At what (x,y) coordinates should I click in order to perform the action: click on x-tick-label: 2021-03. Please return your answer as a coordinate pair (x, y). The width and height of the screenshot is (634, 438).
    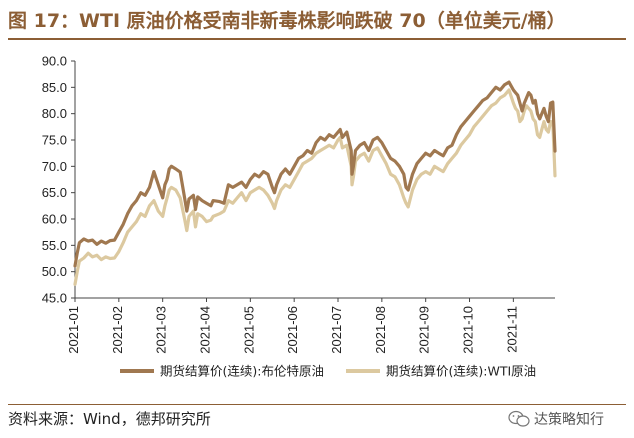
    Looking at the image, I should click on (161, 330).